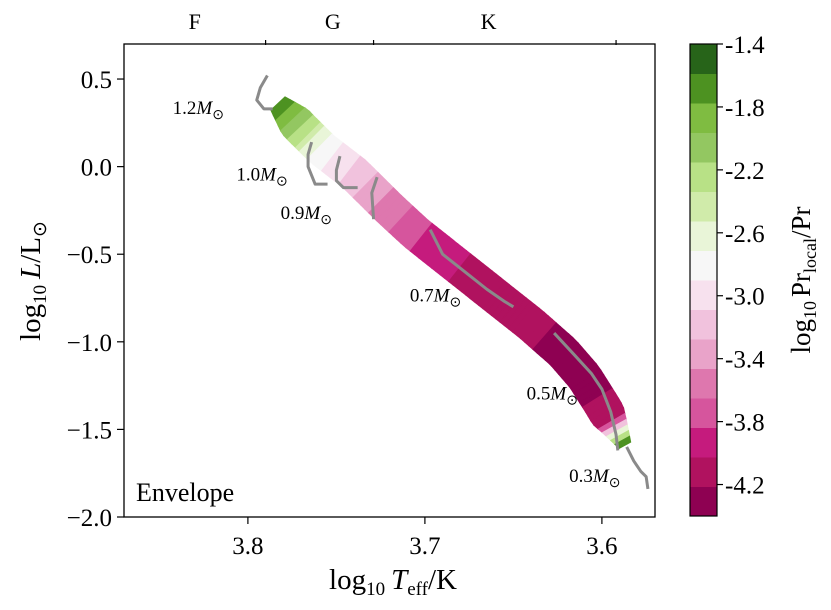 Image resolution: width=831 pixels, height=610 pixels. I want to click on y-tick-label: 0.0, so click(96, 168).